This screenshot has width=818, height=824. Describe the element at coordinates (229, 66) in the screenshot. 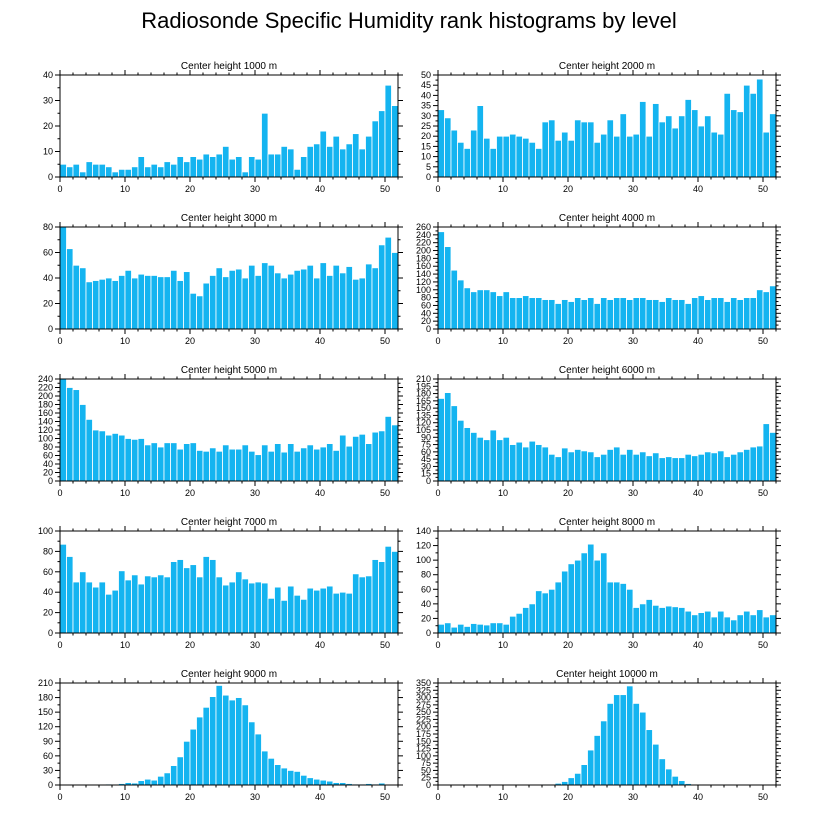

I see `panel-title: Center height 1000 m` at that location.